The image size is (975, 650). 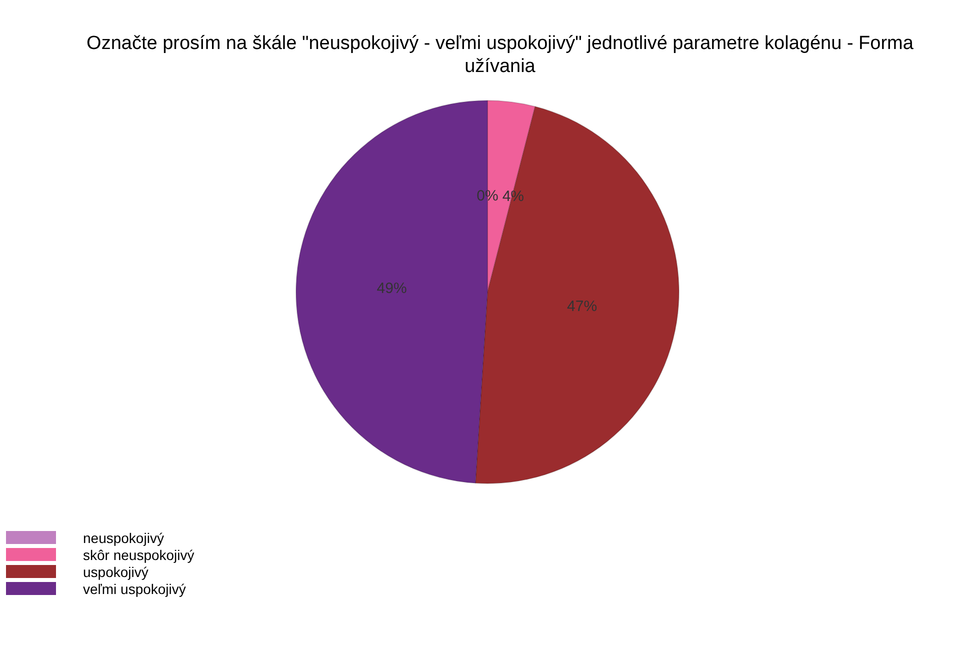 What do you see at coordinates (391, 289) in the screenshot?
I see `data-label: 49%` at bounding box center [391, 289].